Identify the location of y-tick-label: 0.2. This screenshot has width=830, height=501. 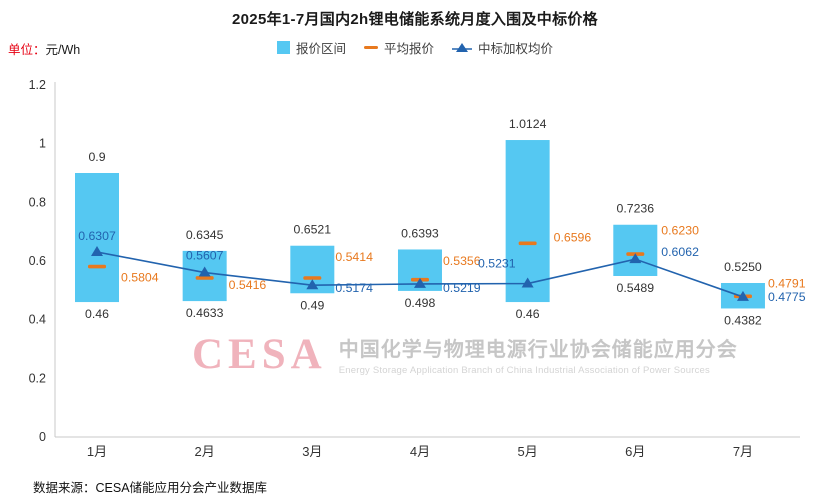
(37, 378).